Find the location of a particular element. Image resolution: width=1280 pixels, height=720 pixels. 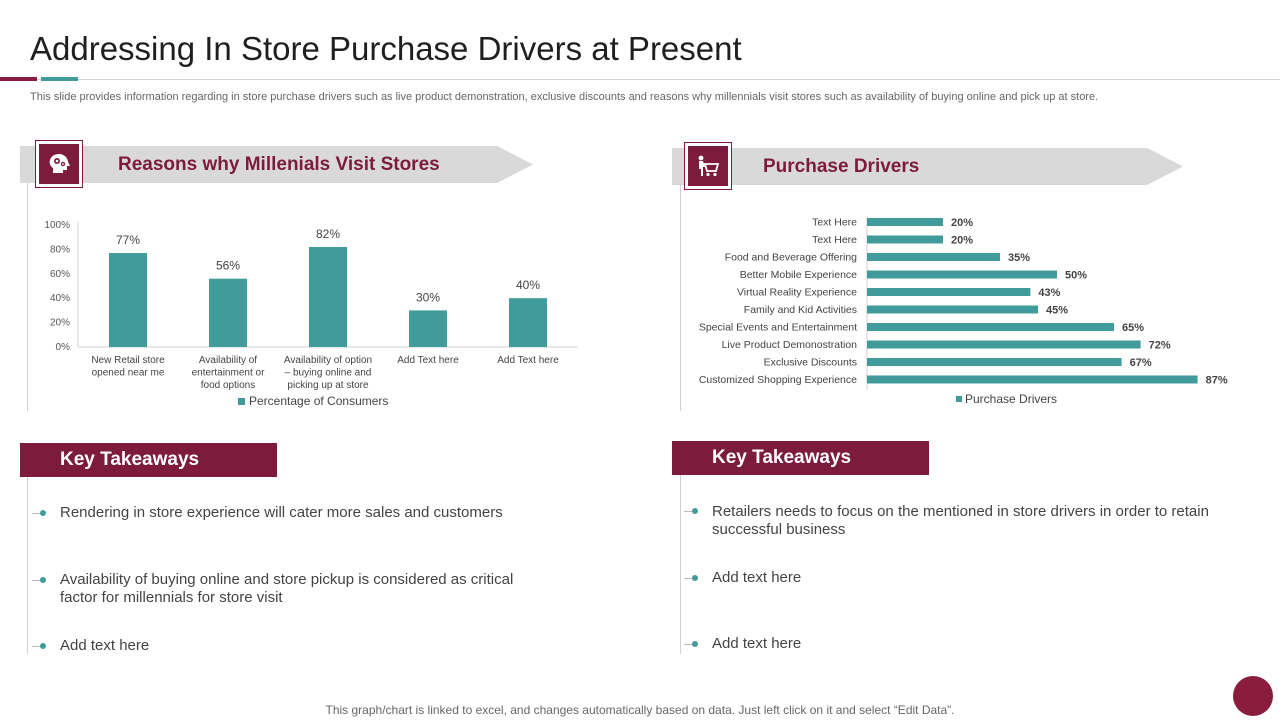

x-tick-label: entertainment or is located at coordinates (228, 373).